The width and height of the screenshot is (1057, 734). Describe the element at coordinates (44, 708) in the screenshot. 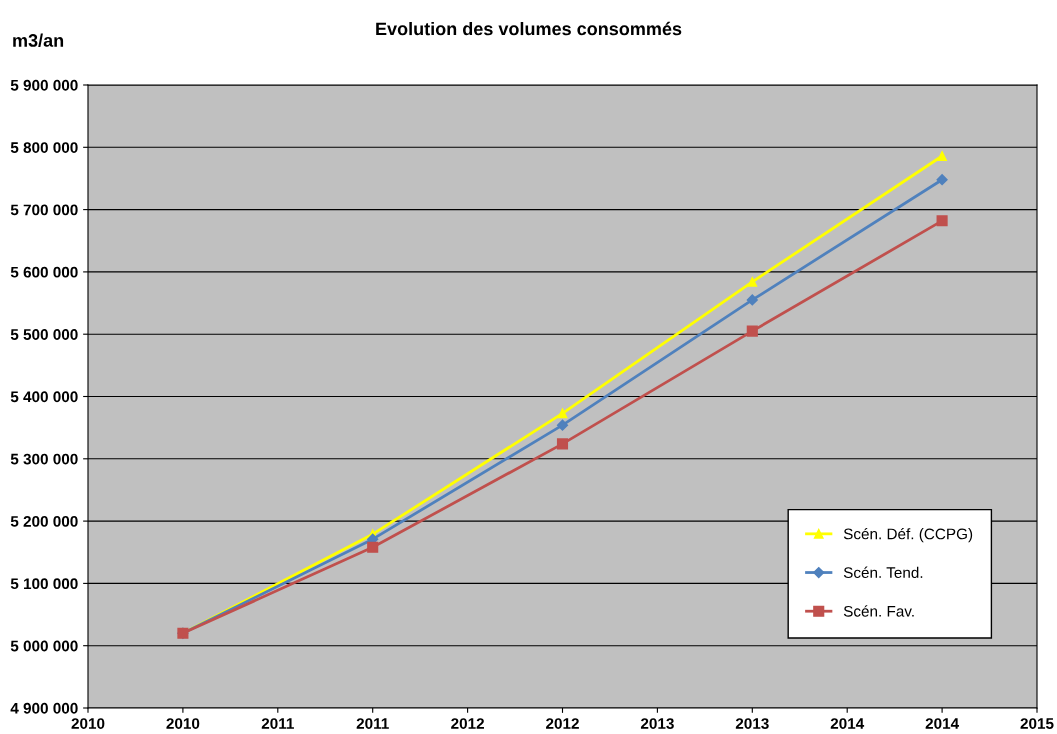

I see `y-tick-label: 4 900 000` at that location.